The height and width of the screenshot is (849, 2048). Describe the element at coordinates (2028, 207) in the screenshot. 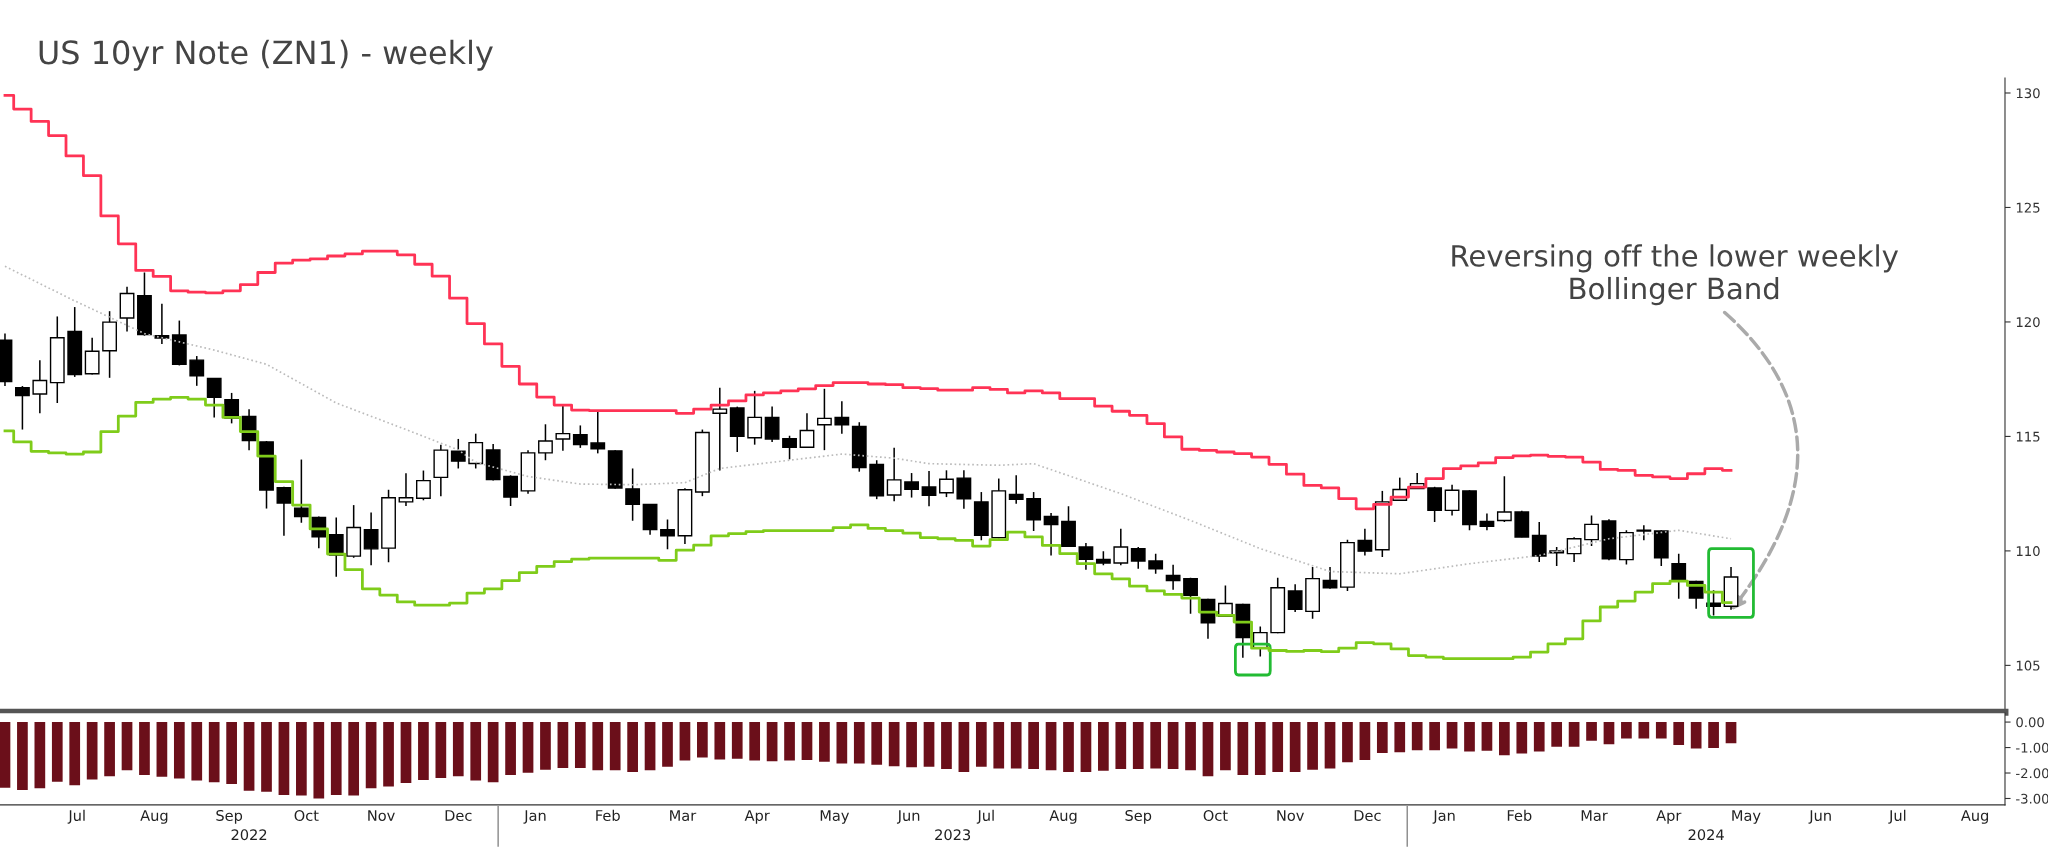

I see `y-tick-label: 125` at that location.